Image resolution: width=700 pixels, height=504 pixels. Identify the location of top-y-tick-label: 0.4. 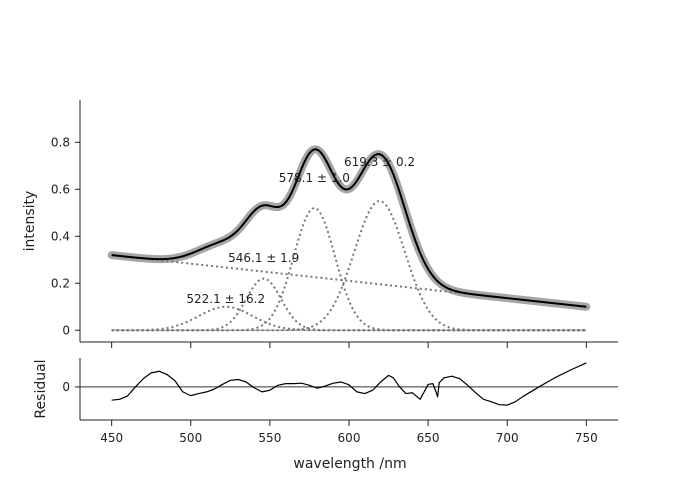
(60, 236).